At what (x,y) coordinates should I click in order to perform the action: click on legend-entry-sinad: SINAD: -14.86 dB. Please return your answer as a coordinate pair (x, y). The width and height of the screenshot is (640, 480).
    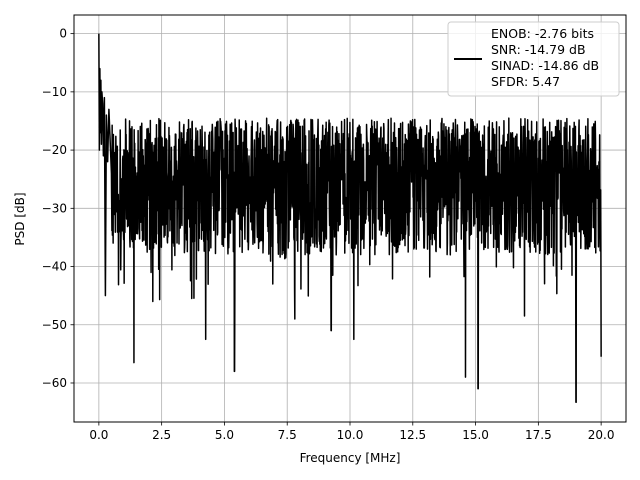
    Looking at the image, I should click on (545, 65).